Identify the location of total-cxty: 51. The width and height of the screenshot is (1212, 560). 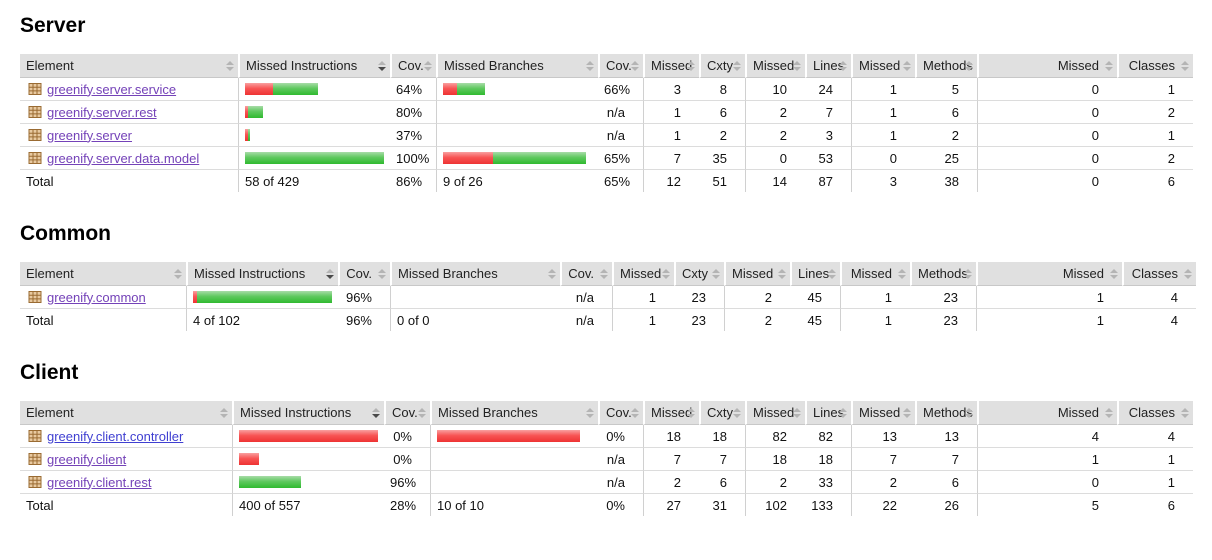
(719, 181).